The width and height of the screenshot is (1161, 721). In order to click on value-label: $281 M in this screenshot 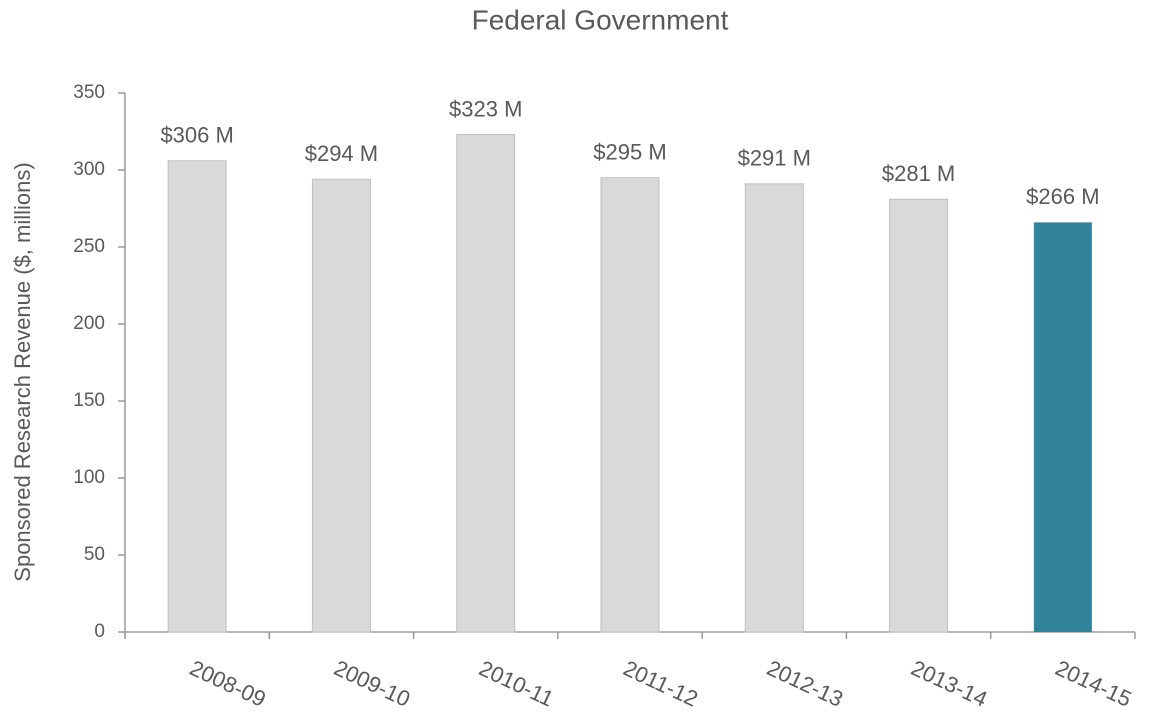, I will do `click(918, 173)`.